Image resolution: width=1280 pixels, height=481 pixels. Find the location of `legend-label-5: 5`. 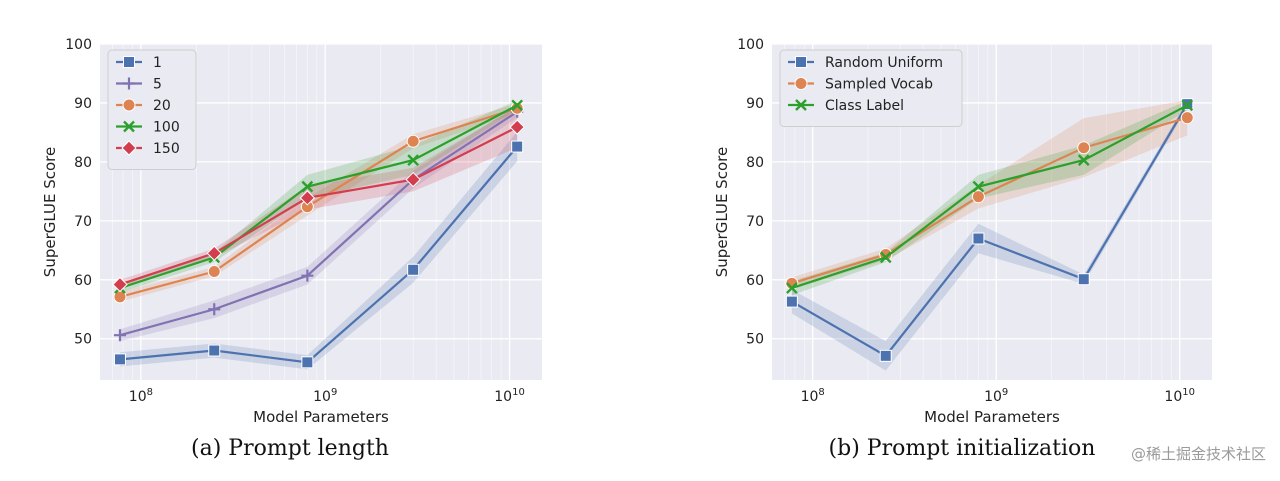

legend-label-5: 5 is located at coordinates (157, 85).